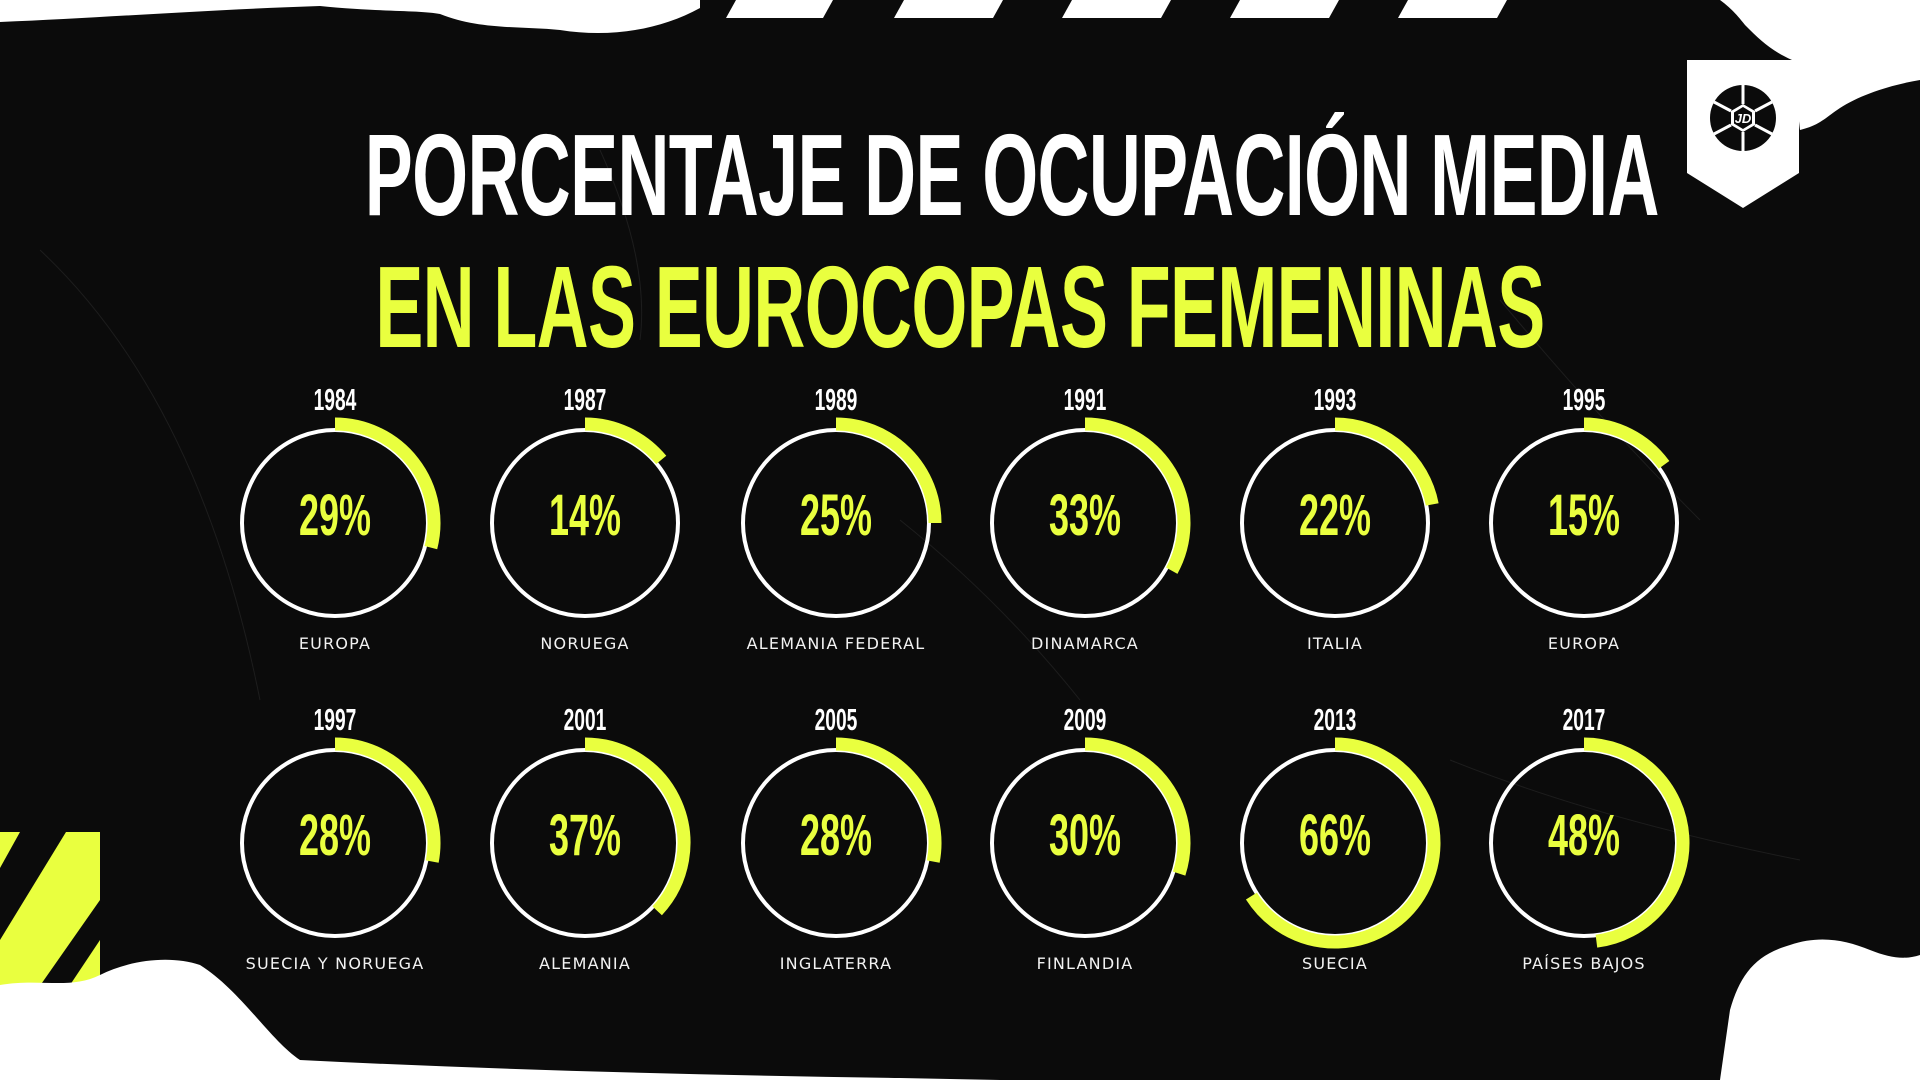  I want to click on percentage-value: 14%, so click(585, 515).